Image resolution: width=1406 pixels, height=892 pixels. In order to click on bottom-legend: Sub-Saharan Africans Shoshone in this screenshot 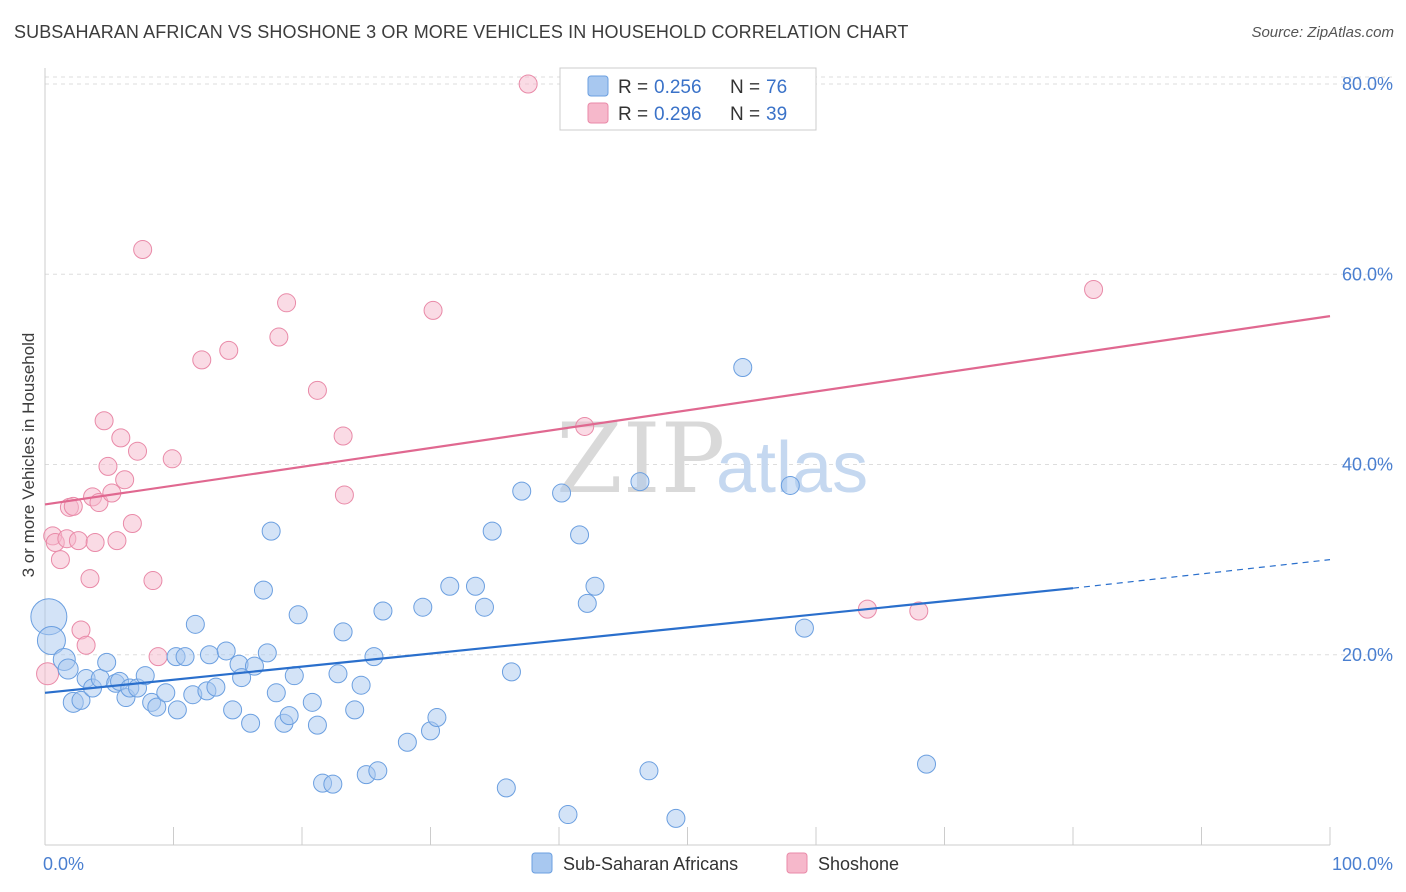, I will do `click(715, 863)`.